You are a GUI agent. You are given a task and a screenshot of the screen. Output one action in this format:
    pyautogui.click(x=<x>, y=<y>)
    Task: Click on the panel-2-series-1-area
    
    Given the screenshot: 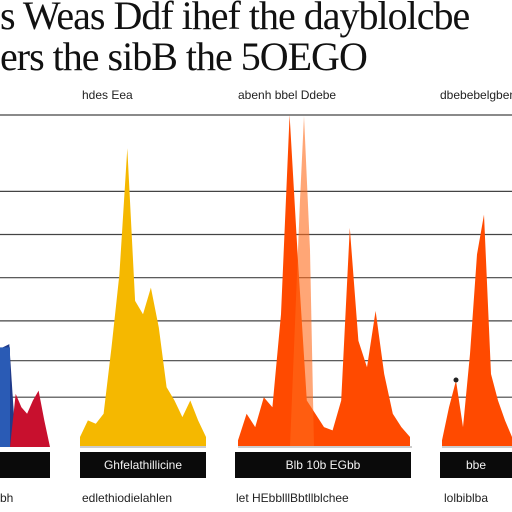 What is the action you would take?
    pyautogui.click(x=143, y=297)
    